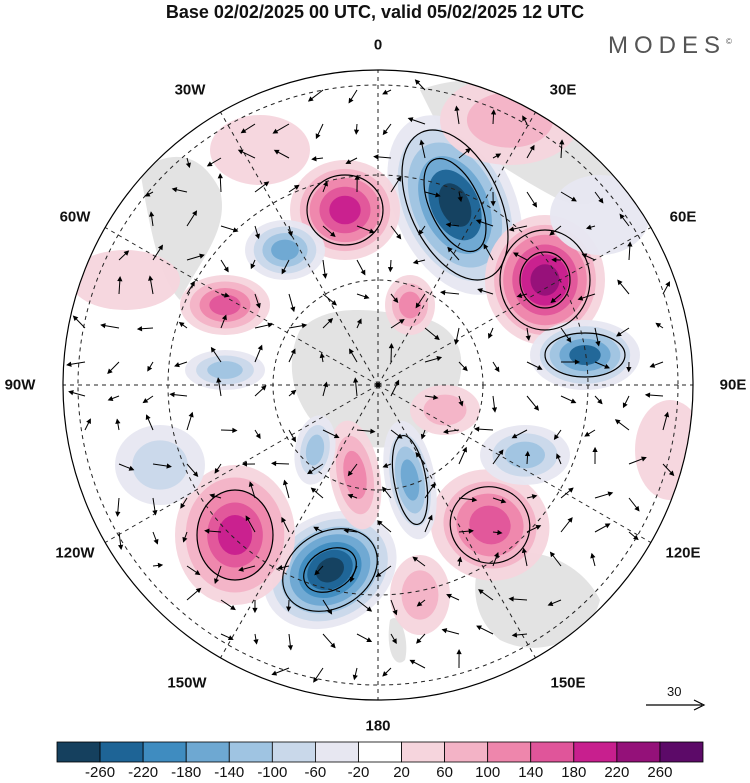 The height and width of the screenshot is (783, 750). I want to click on colorbar-tick-label: 260, so click(660, 772).